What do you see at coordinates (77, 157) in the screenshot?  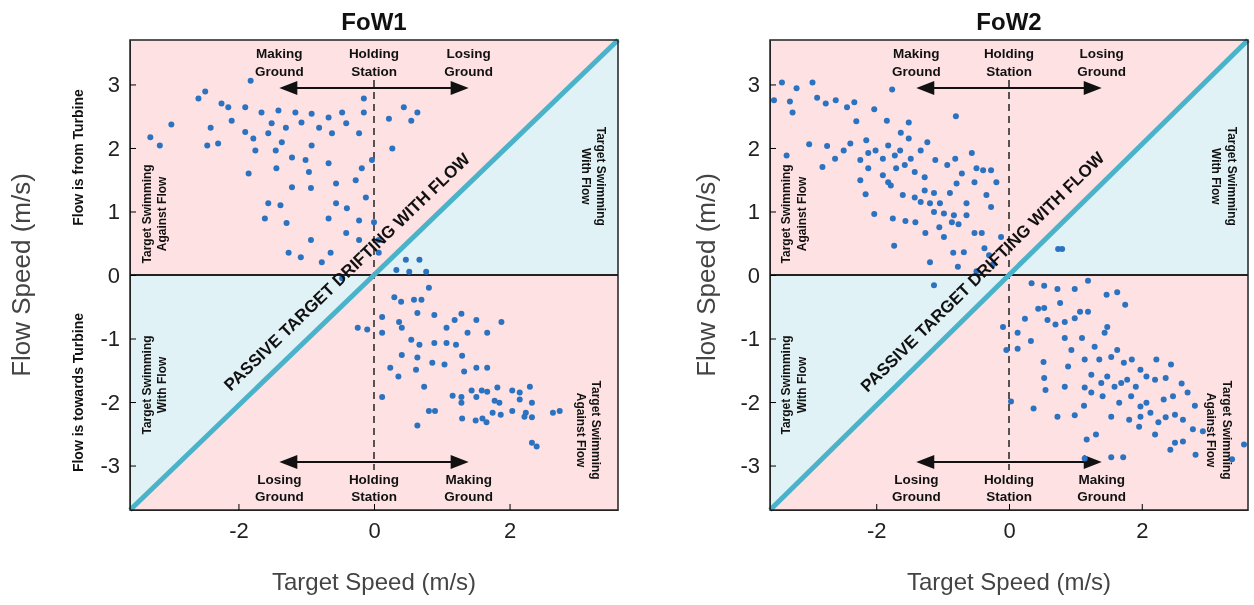 I see `text: Flow is from Turbine` at bounding box center [77, 157].